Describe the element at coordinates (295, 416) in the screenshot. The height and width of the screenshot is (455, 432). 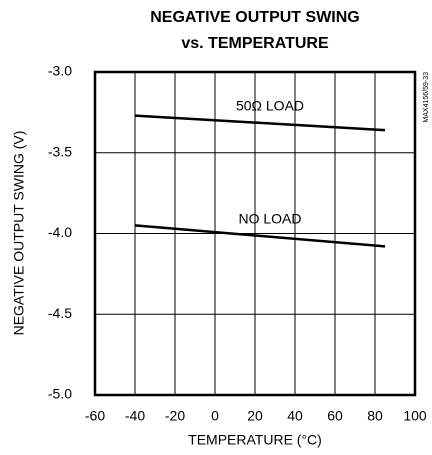
I see `x-tick-label: 40` at that location.